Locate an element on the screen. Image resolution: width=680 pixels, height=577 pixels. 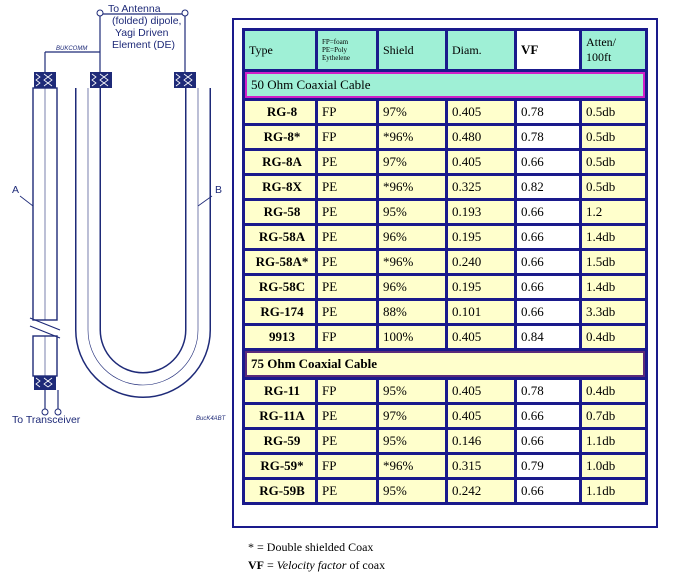
cell-diam: 0.325 is located at coordinates (481, 187).